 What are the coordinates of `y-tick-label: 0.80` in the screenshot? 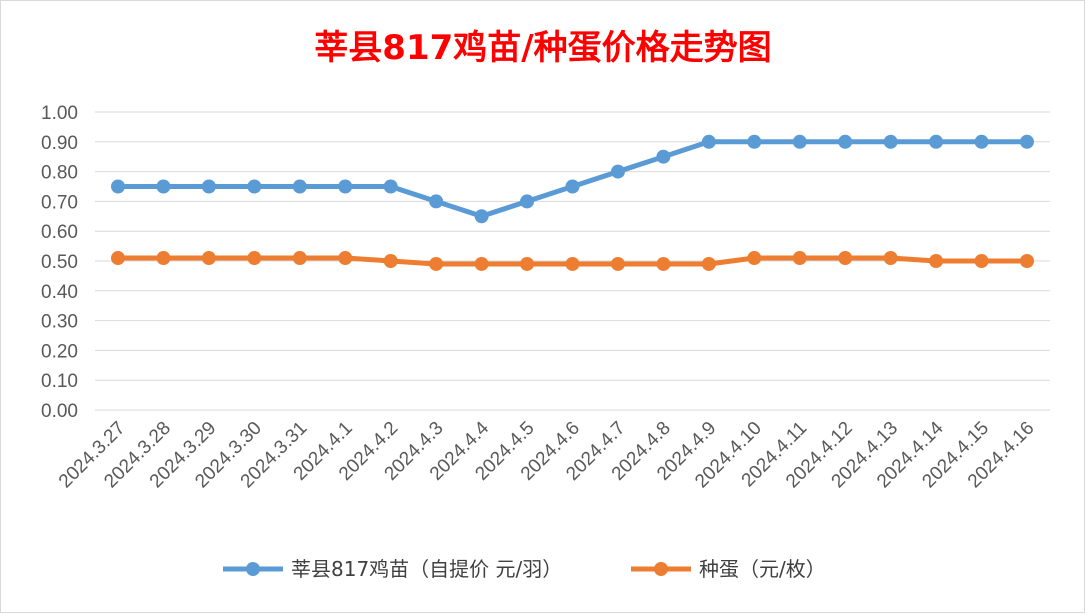 It's located at (59, 173).